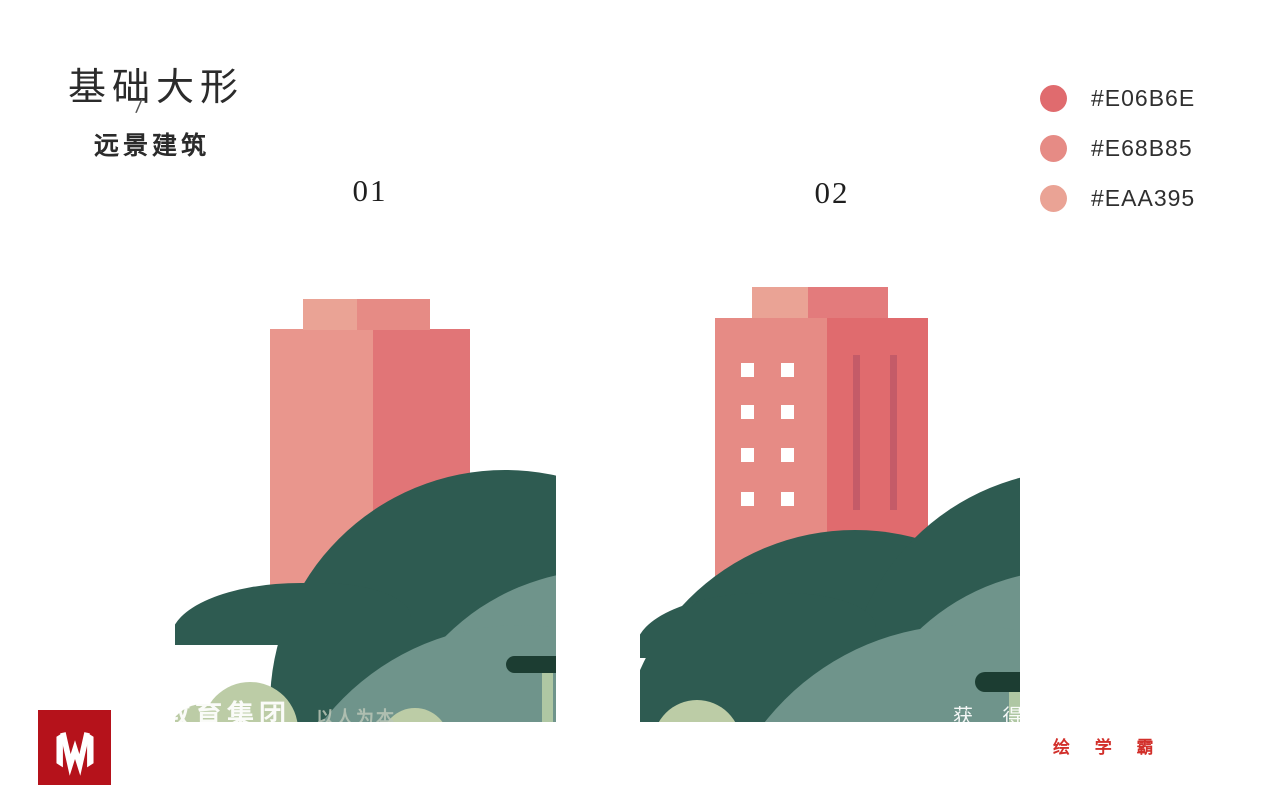 The image size is (1280, 800). I want to click on page-subtitle: 远景建筑, so click(152, 146).